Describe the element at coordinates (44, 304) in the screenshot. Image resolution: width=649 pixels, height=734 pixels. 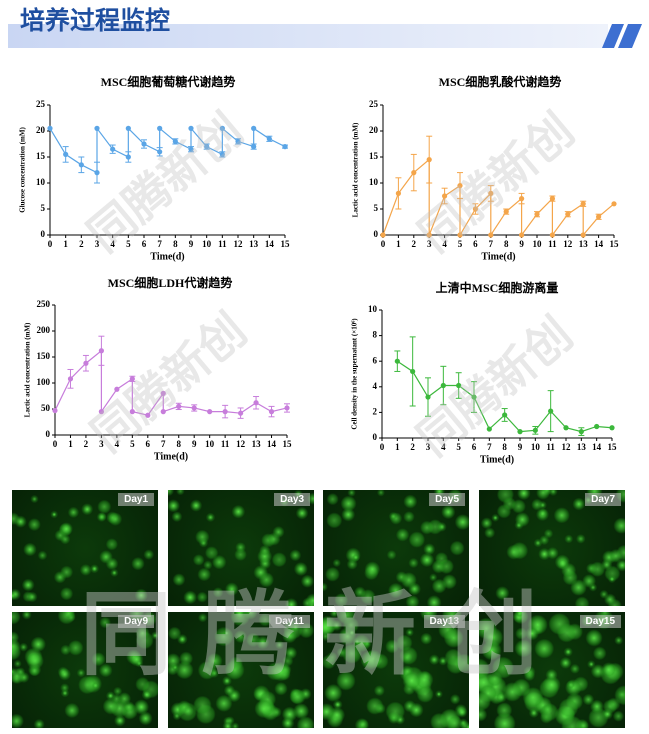
I see `y-tick-label: 250` at that location.